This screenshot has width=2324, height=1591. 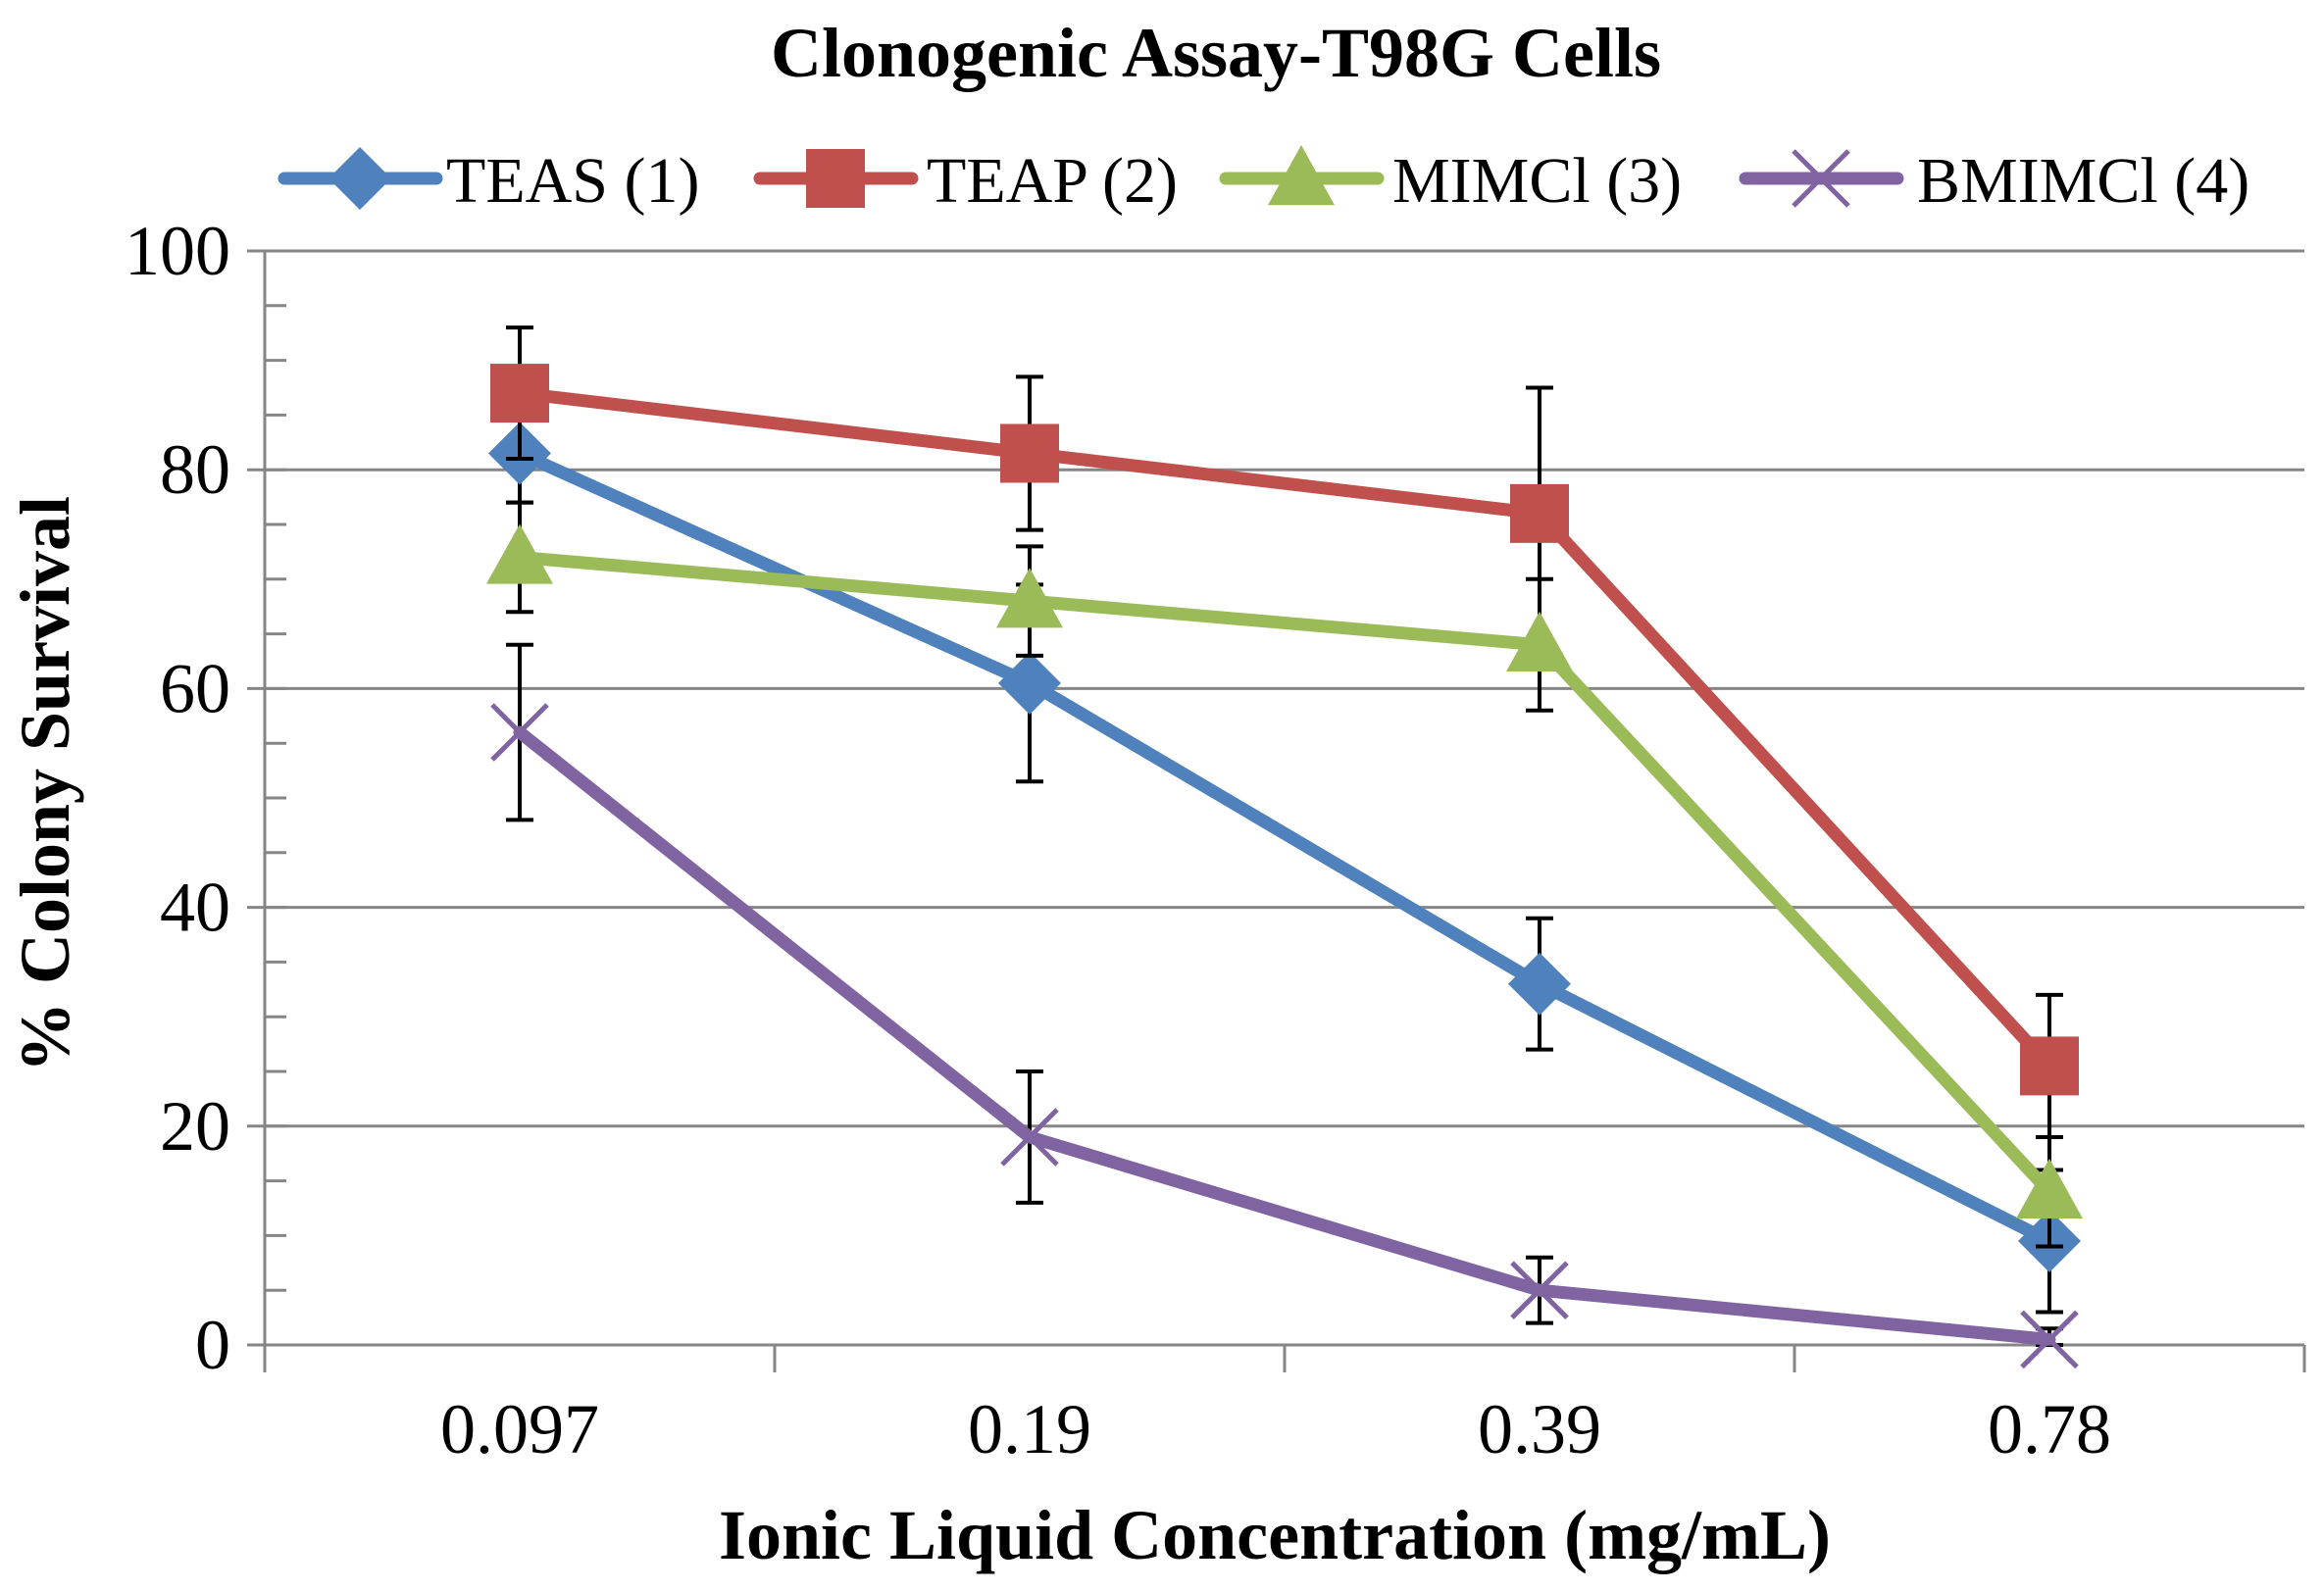 I want to click on legend-item: MIMCl (3), so click(x=1450, y=181).